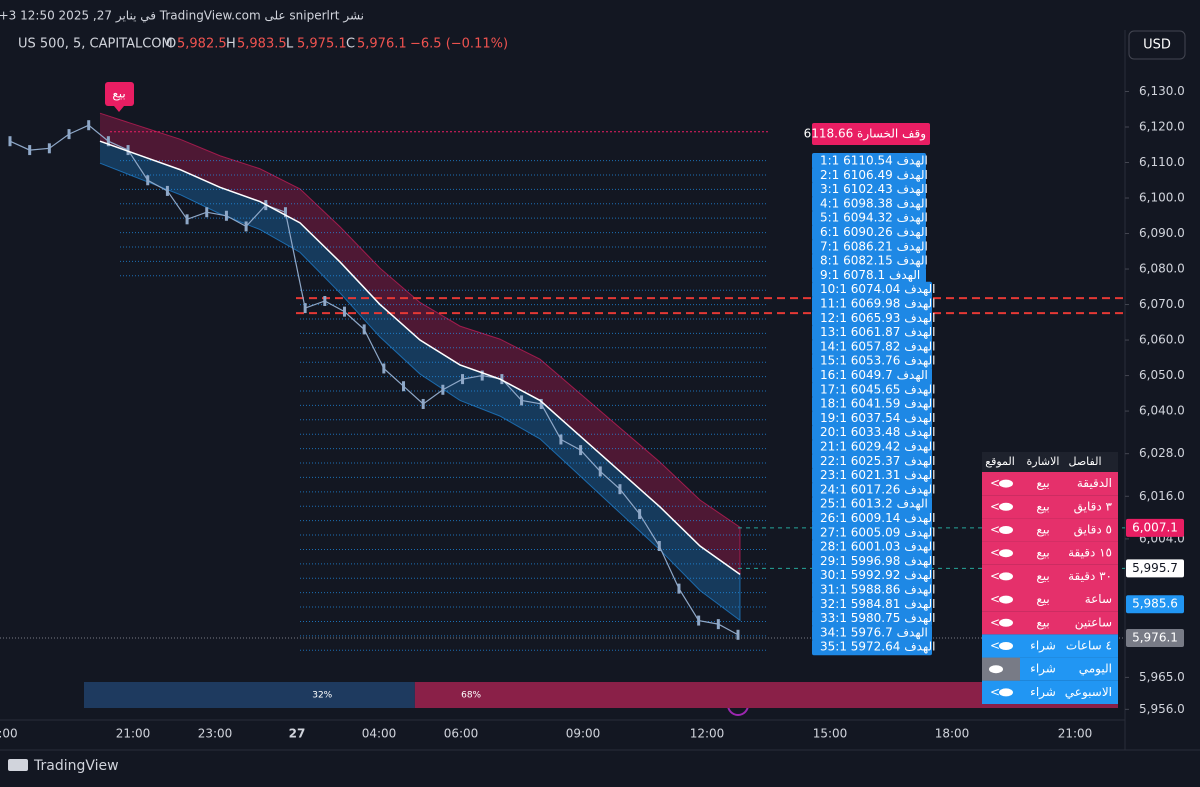  What do you see at coordinates (874, 232) in the screenshot?
I see `target-label: 6:1 6090.26 الهدف` at bounding box center [874, 232].